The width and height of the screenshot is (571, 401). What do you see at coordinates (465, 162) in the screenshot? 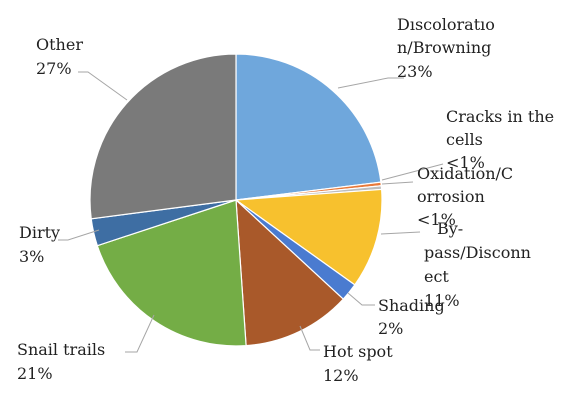
I see `value-cracks: <1%` at bounding box center [465, 162].